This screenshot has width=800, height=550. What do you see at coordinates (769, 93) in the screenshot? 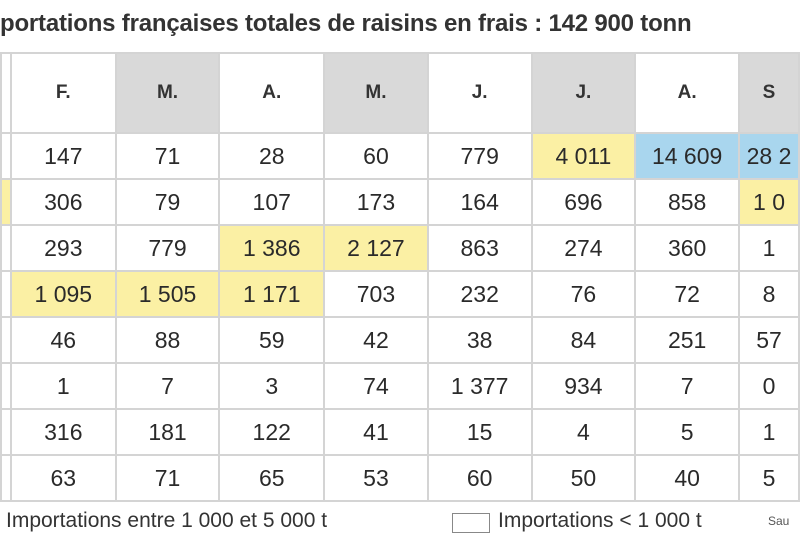
I see `month-header: S` at bounding box center [769, 93].